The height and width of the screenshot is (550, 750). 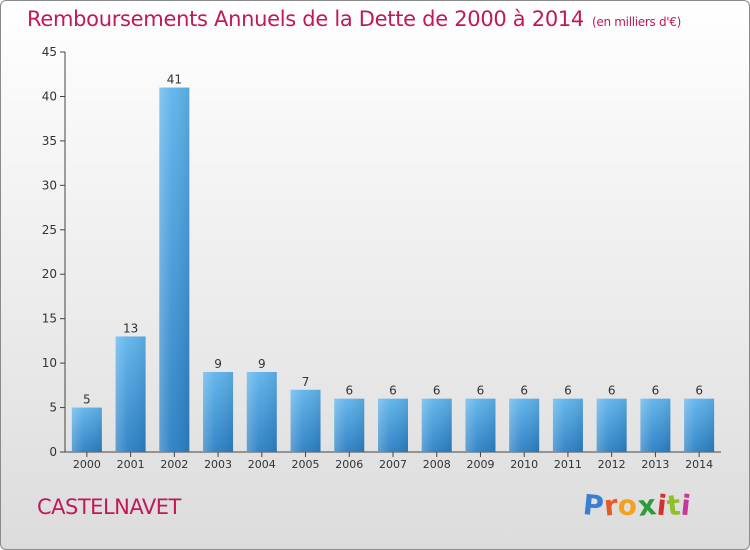 I want to click on y-tick-label: 35, so click(x=49, y=141).